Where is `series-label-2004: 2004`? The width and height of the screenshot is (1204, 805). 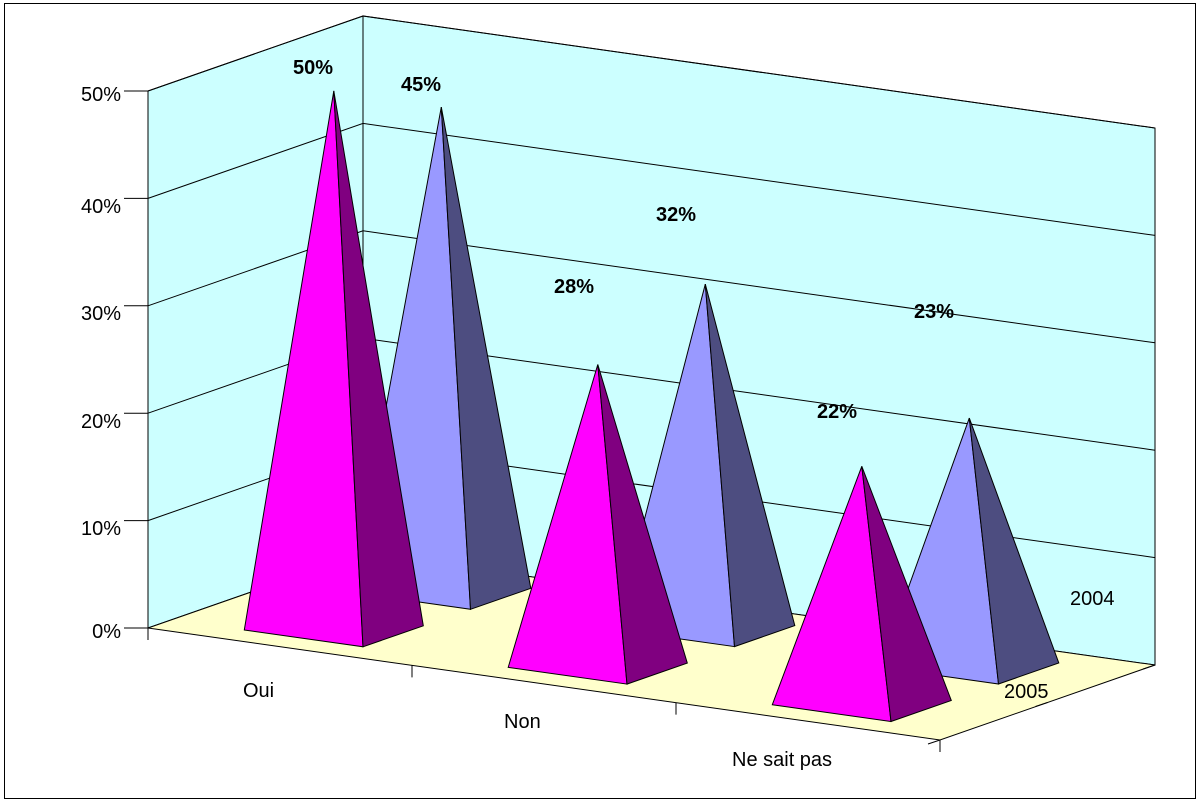 series-label-2004: 2004 is located at coordinates (1092, 599).